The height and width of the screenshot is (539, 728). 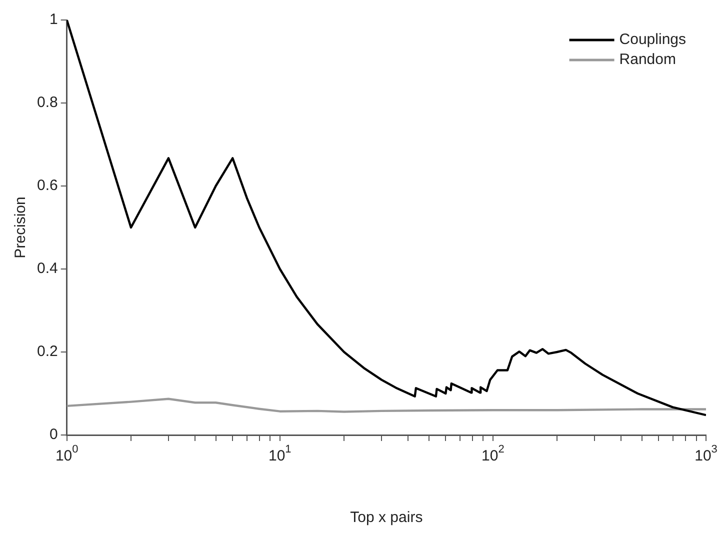 What do you see at coordinates (47, 351) in the screenshot?
I see `y-tick-label: 0.2` at bounding box center [47, 351].